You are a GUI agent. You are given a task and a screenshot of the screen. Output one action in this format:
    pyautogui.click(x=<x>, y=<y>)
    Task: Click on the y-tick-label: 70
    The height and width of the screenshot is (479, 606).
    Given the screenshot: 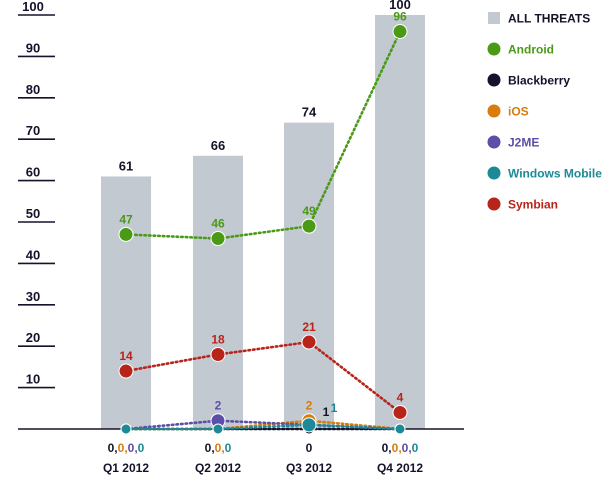 What is the action you would take?
    pyautogui.click(x=33, y=130)
    